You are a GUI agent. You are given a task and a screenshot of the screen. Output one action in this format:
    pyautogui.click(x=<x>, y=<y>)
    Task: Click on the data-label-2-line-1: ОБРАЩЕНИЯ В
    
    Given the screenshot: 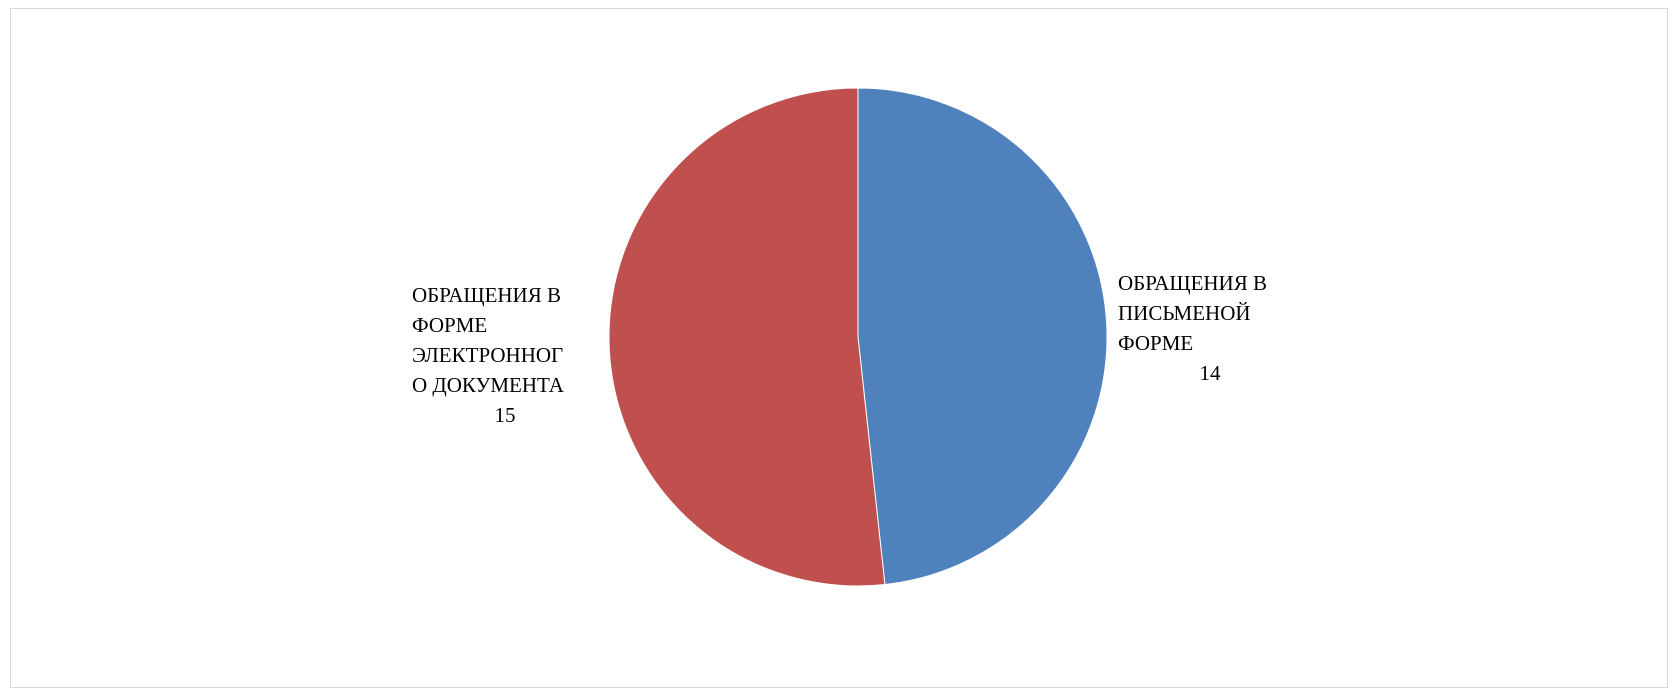 What is the action you would take?
    pyautogui.click(x=486, y=295)
    